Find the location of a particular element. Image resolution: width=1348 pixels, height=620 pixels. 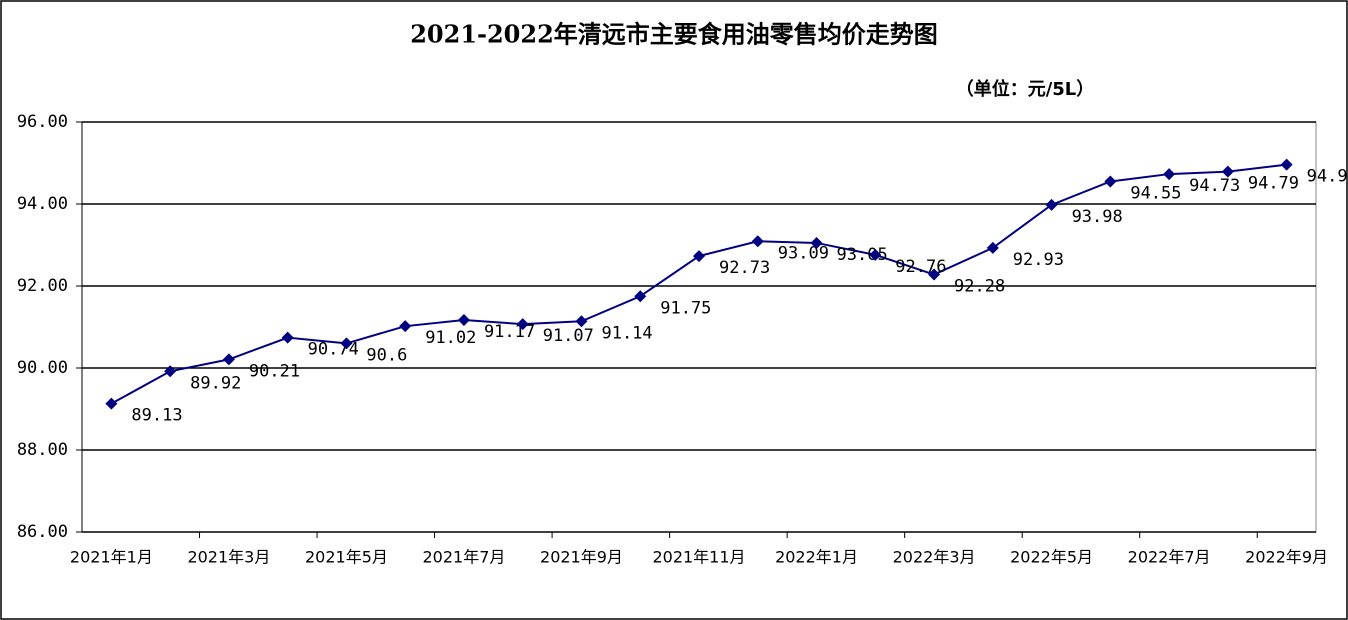

data-label: 94.55 is located at coordinates (1155, 193).